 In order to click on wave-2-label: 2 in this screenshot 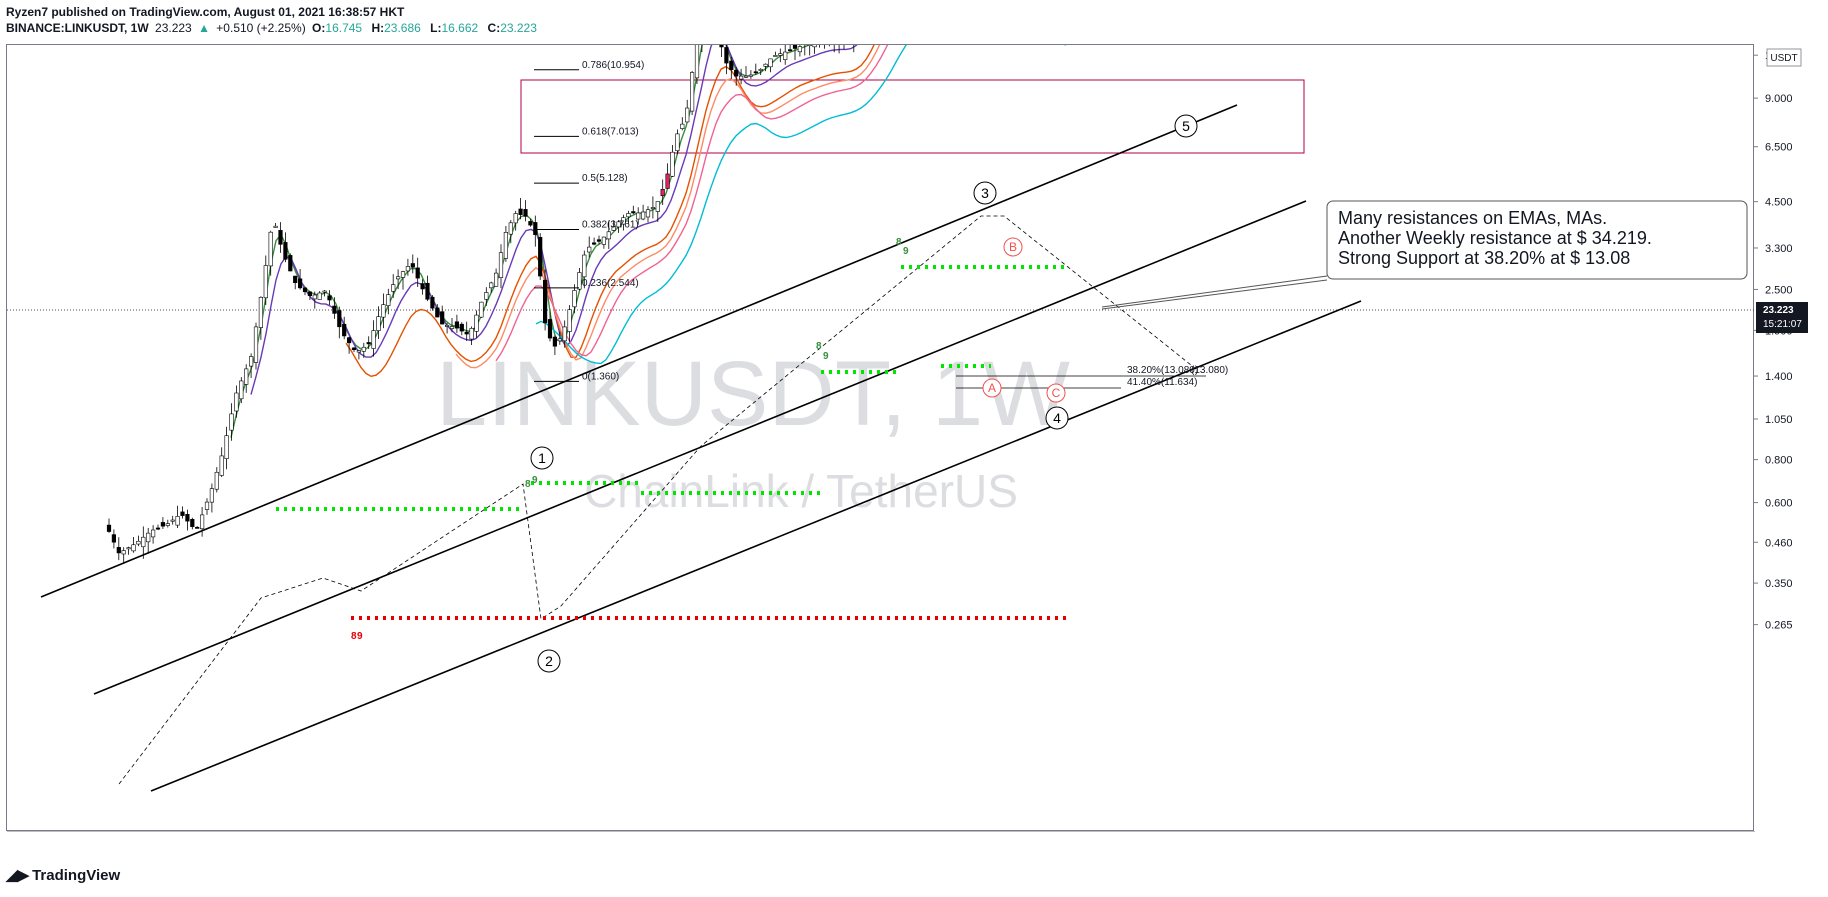, I will do `click(549, 661)`.